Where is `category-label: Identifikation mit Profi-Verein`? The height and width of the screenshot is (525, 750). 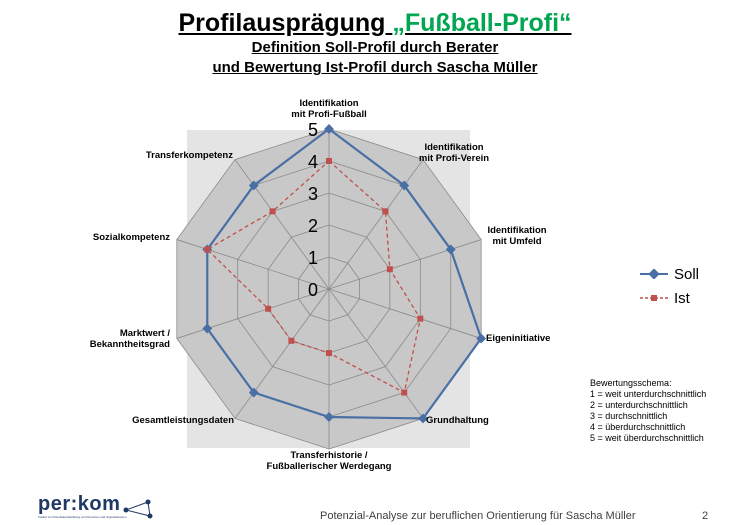
category-label: Identifikation mit Profi-Verein is located at coordinates (454, 153).